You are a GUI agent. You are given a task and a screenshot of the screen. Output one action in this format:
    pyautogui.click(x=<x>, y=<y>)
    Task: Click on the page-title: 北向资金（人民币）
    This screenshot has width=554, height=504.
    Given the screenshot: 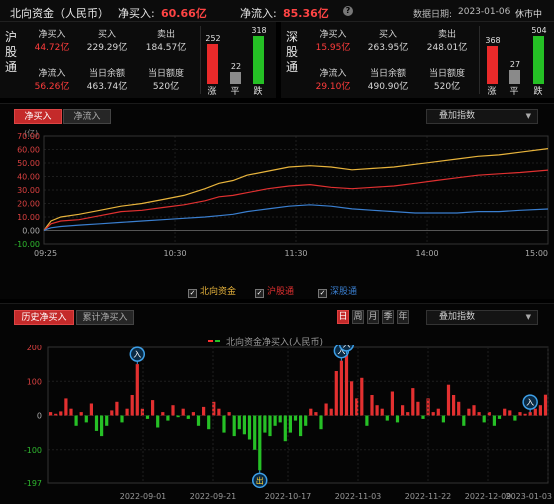 What is the action you would take?
    pyautogui.click(x=59, y=13)
    